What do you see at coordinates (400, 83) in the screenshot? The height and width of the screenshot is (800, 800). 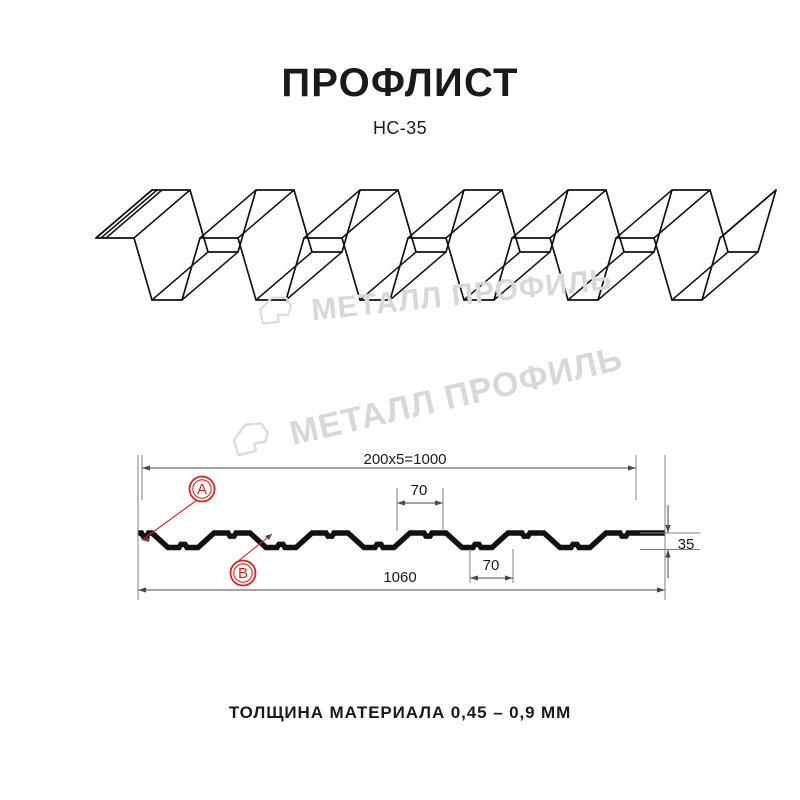 I see `page-title: ПРОФЛИСТ` at bounding box center [400, 83].